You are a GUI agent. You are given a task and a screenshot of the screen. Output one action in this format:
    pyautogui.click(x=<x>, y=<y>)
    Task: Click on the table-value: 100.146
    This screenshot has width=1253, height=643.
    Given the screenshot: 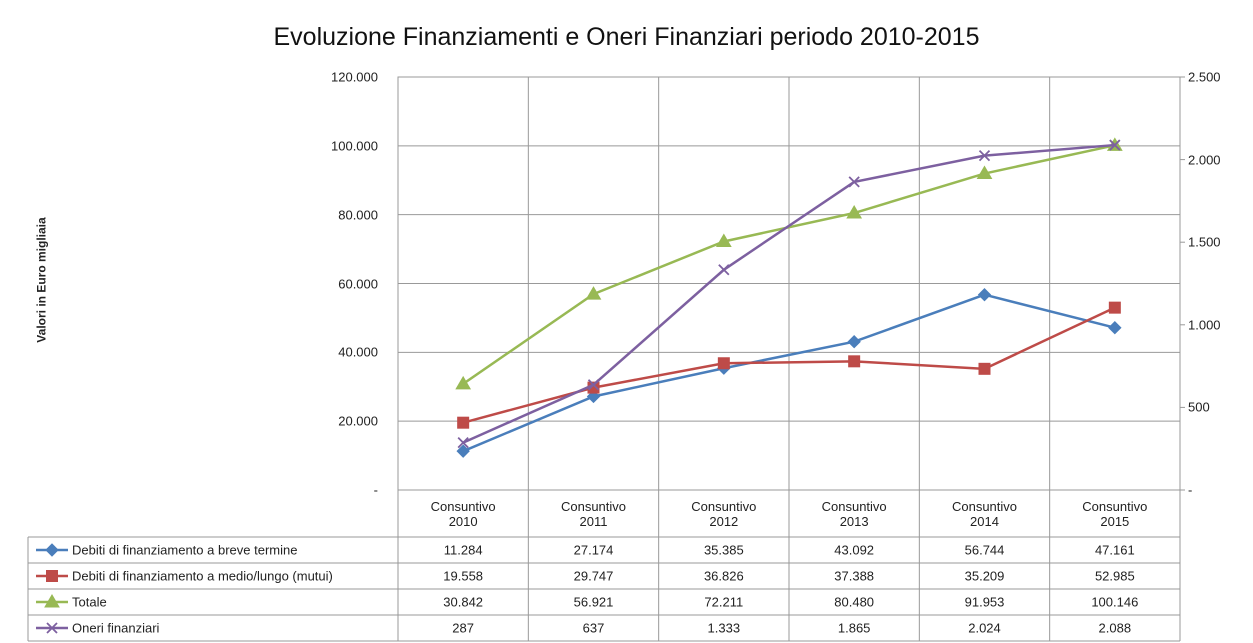 What is the action you would take?
    pyautogui.click(x=1115, y=602)
    